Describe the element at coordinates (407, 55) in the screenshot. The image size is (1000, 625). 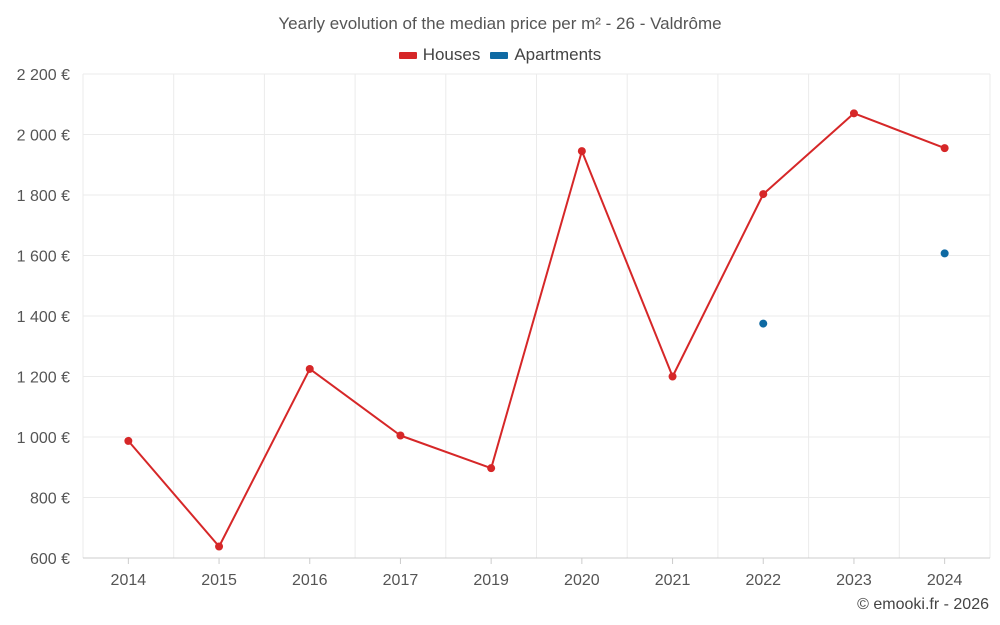
I see `legend-swatch-houses` at that location.